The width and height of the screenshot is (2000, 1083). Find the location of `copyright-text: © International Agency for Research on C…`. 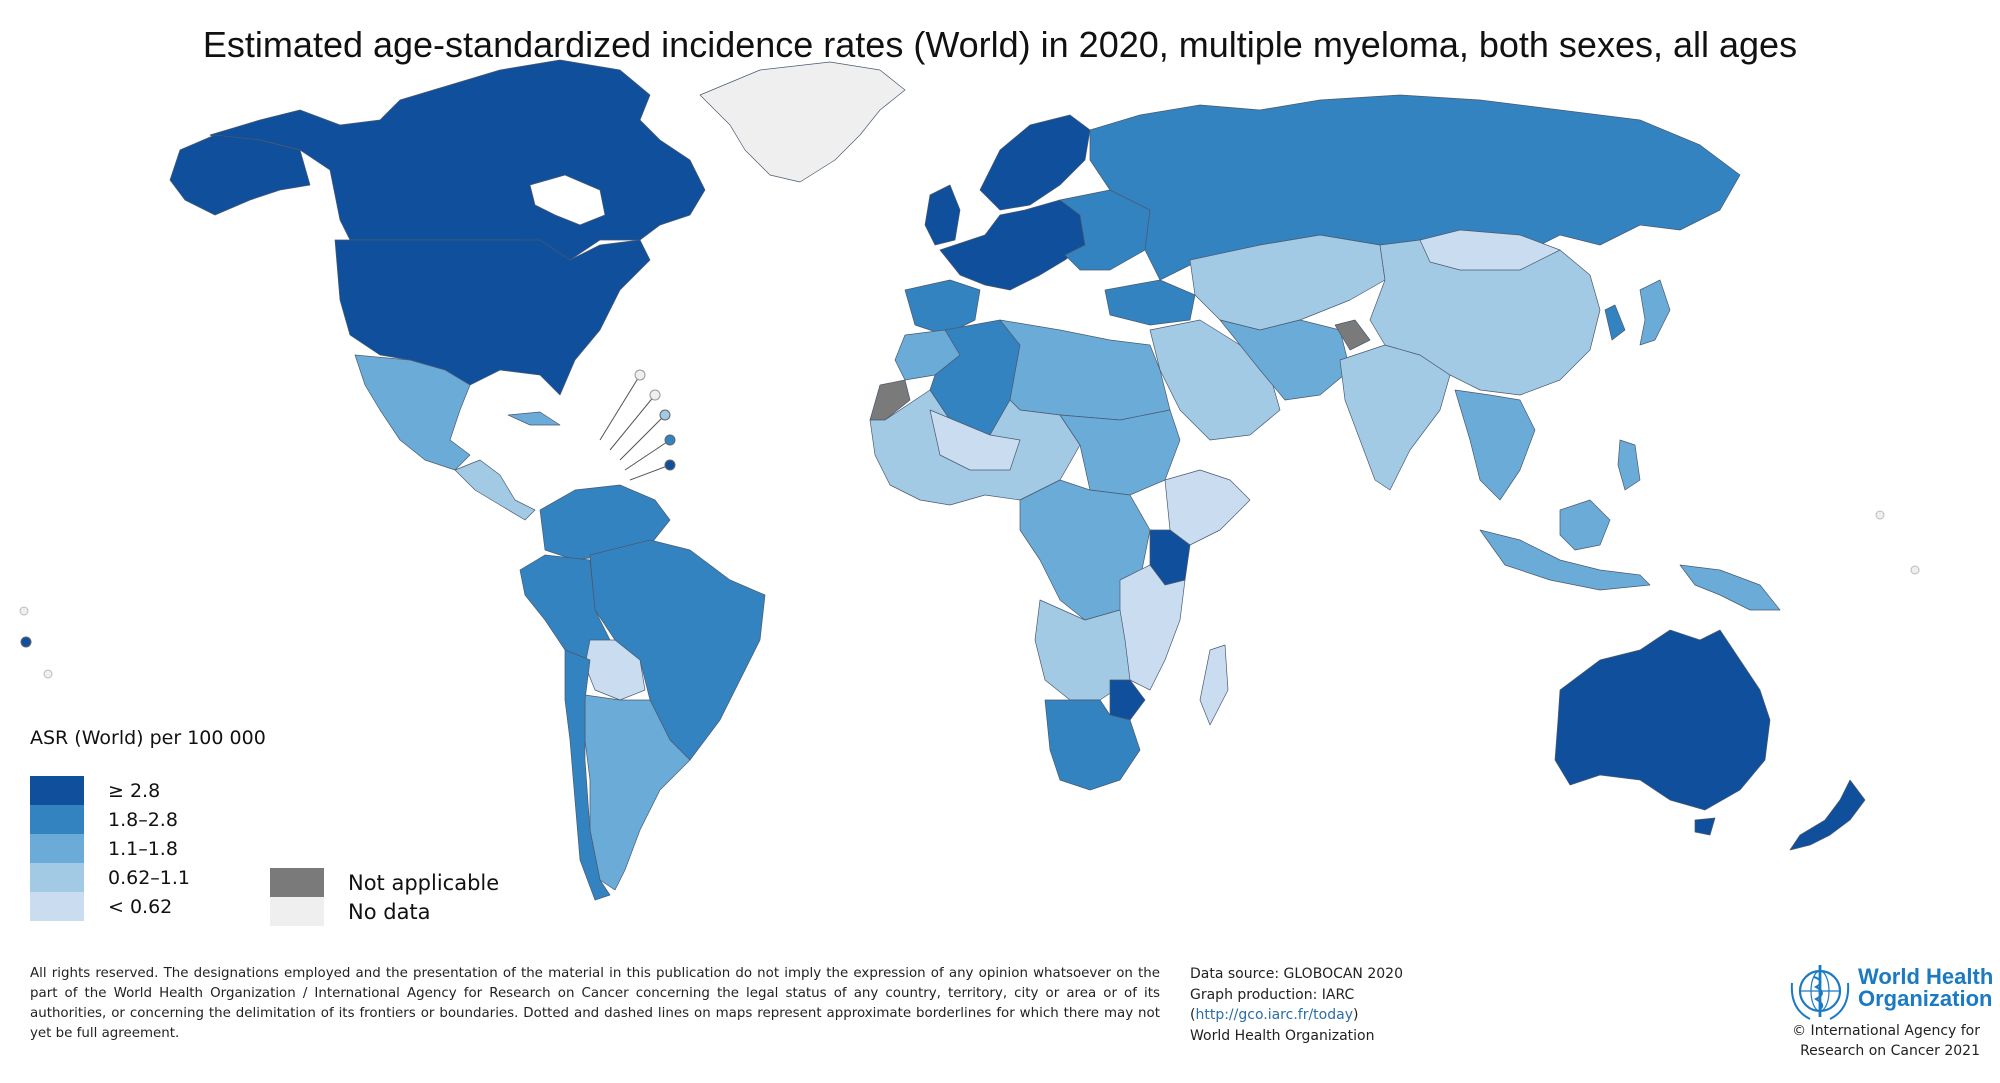

copyright-text: © International Agency for Research on C… is located at coordinates (1886, 1041).